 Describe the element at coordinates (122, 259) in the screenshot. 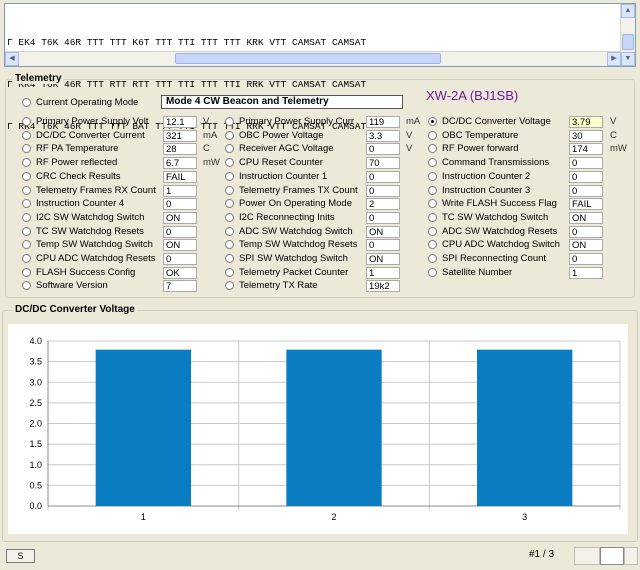

I see `telemetry-row: CPU ADC Watchdog Resets 0` at that location.